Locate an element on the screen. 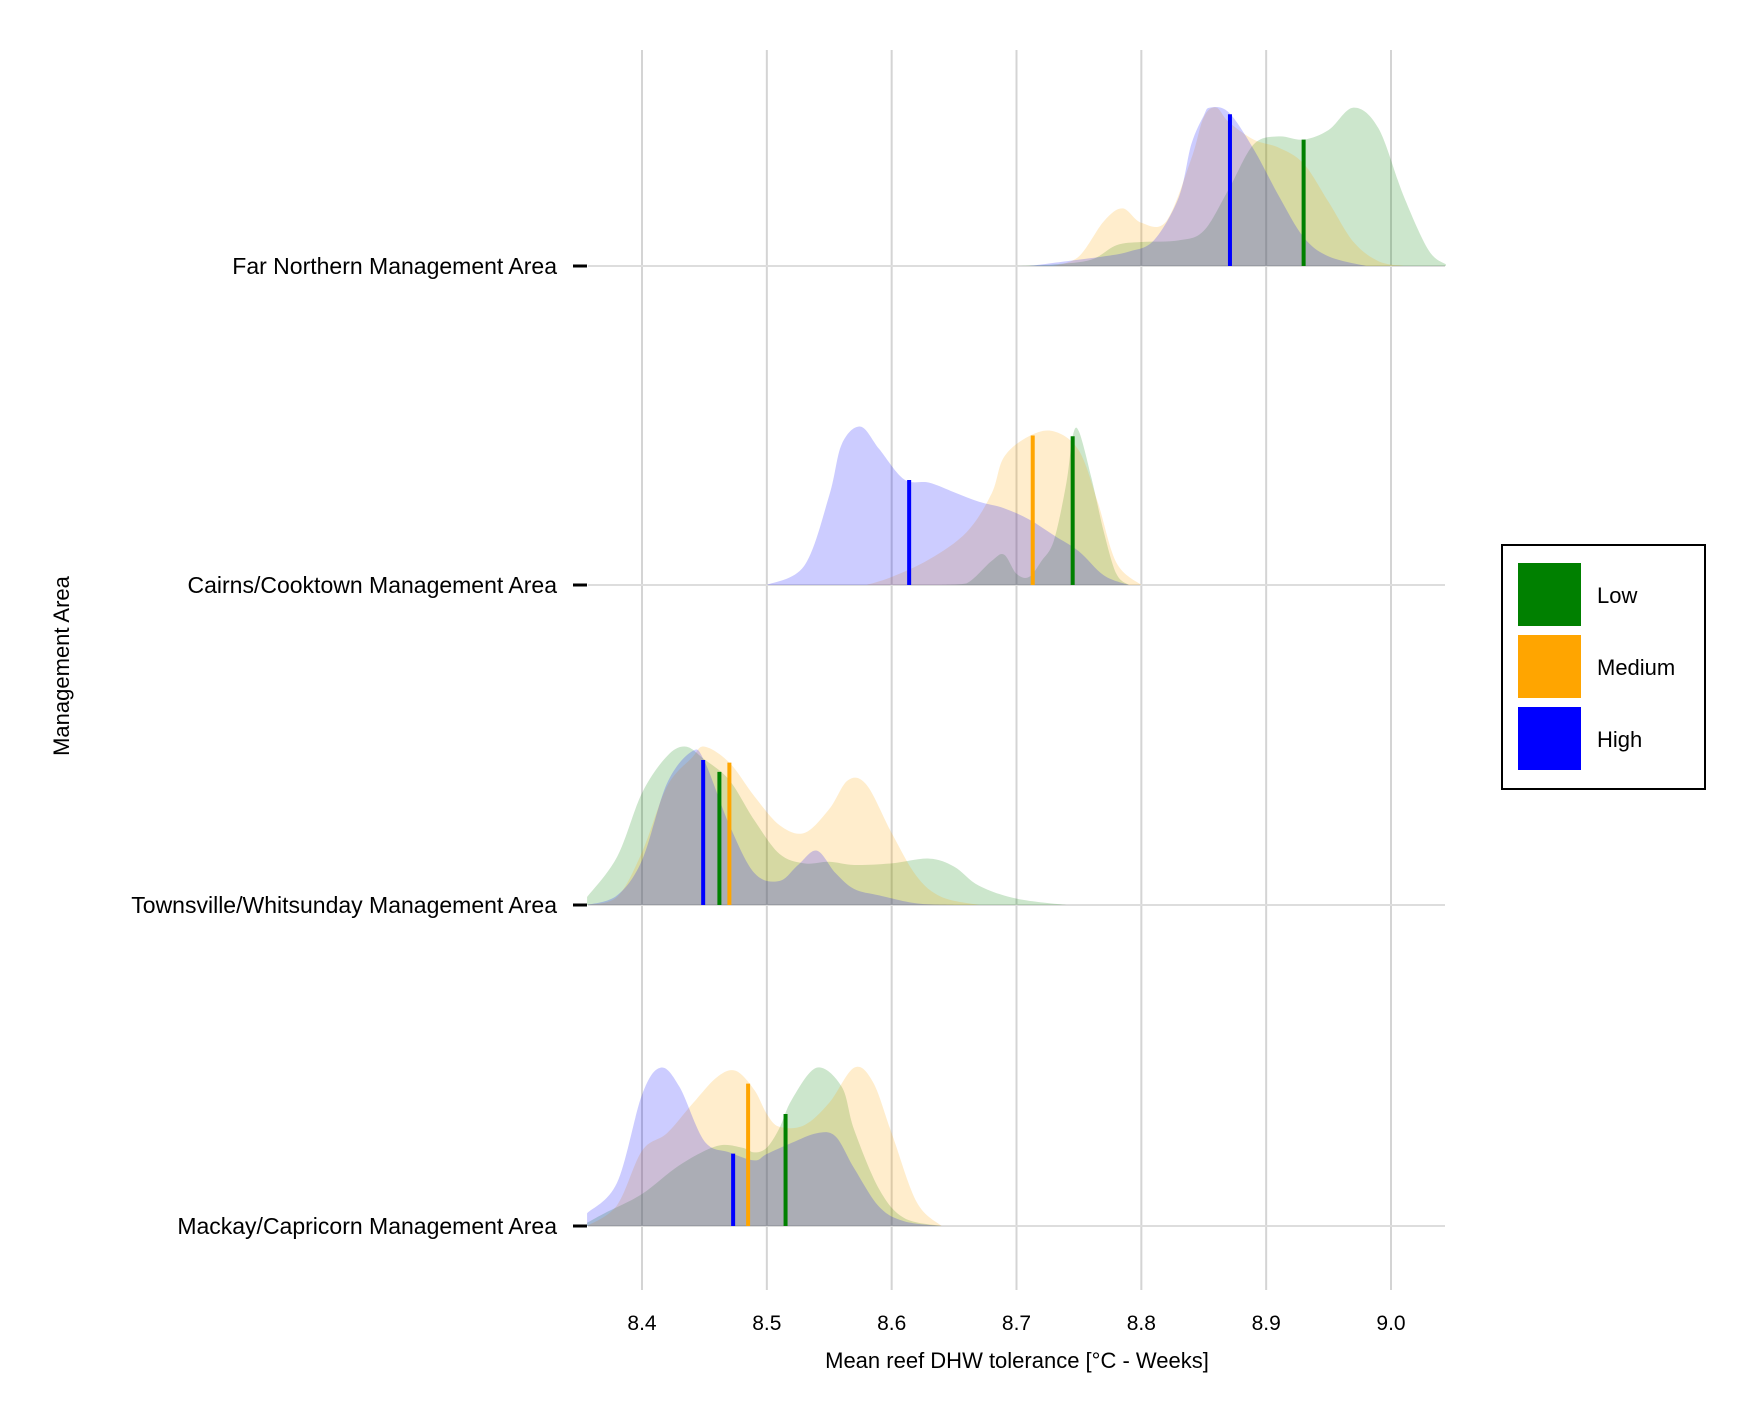 The width and height of the screenshot is (1750, 1419). y-tick-label-townsville-whitsunday-management-area: Townsville/Whitsunday Management Area is located at coordinates (344, 905).